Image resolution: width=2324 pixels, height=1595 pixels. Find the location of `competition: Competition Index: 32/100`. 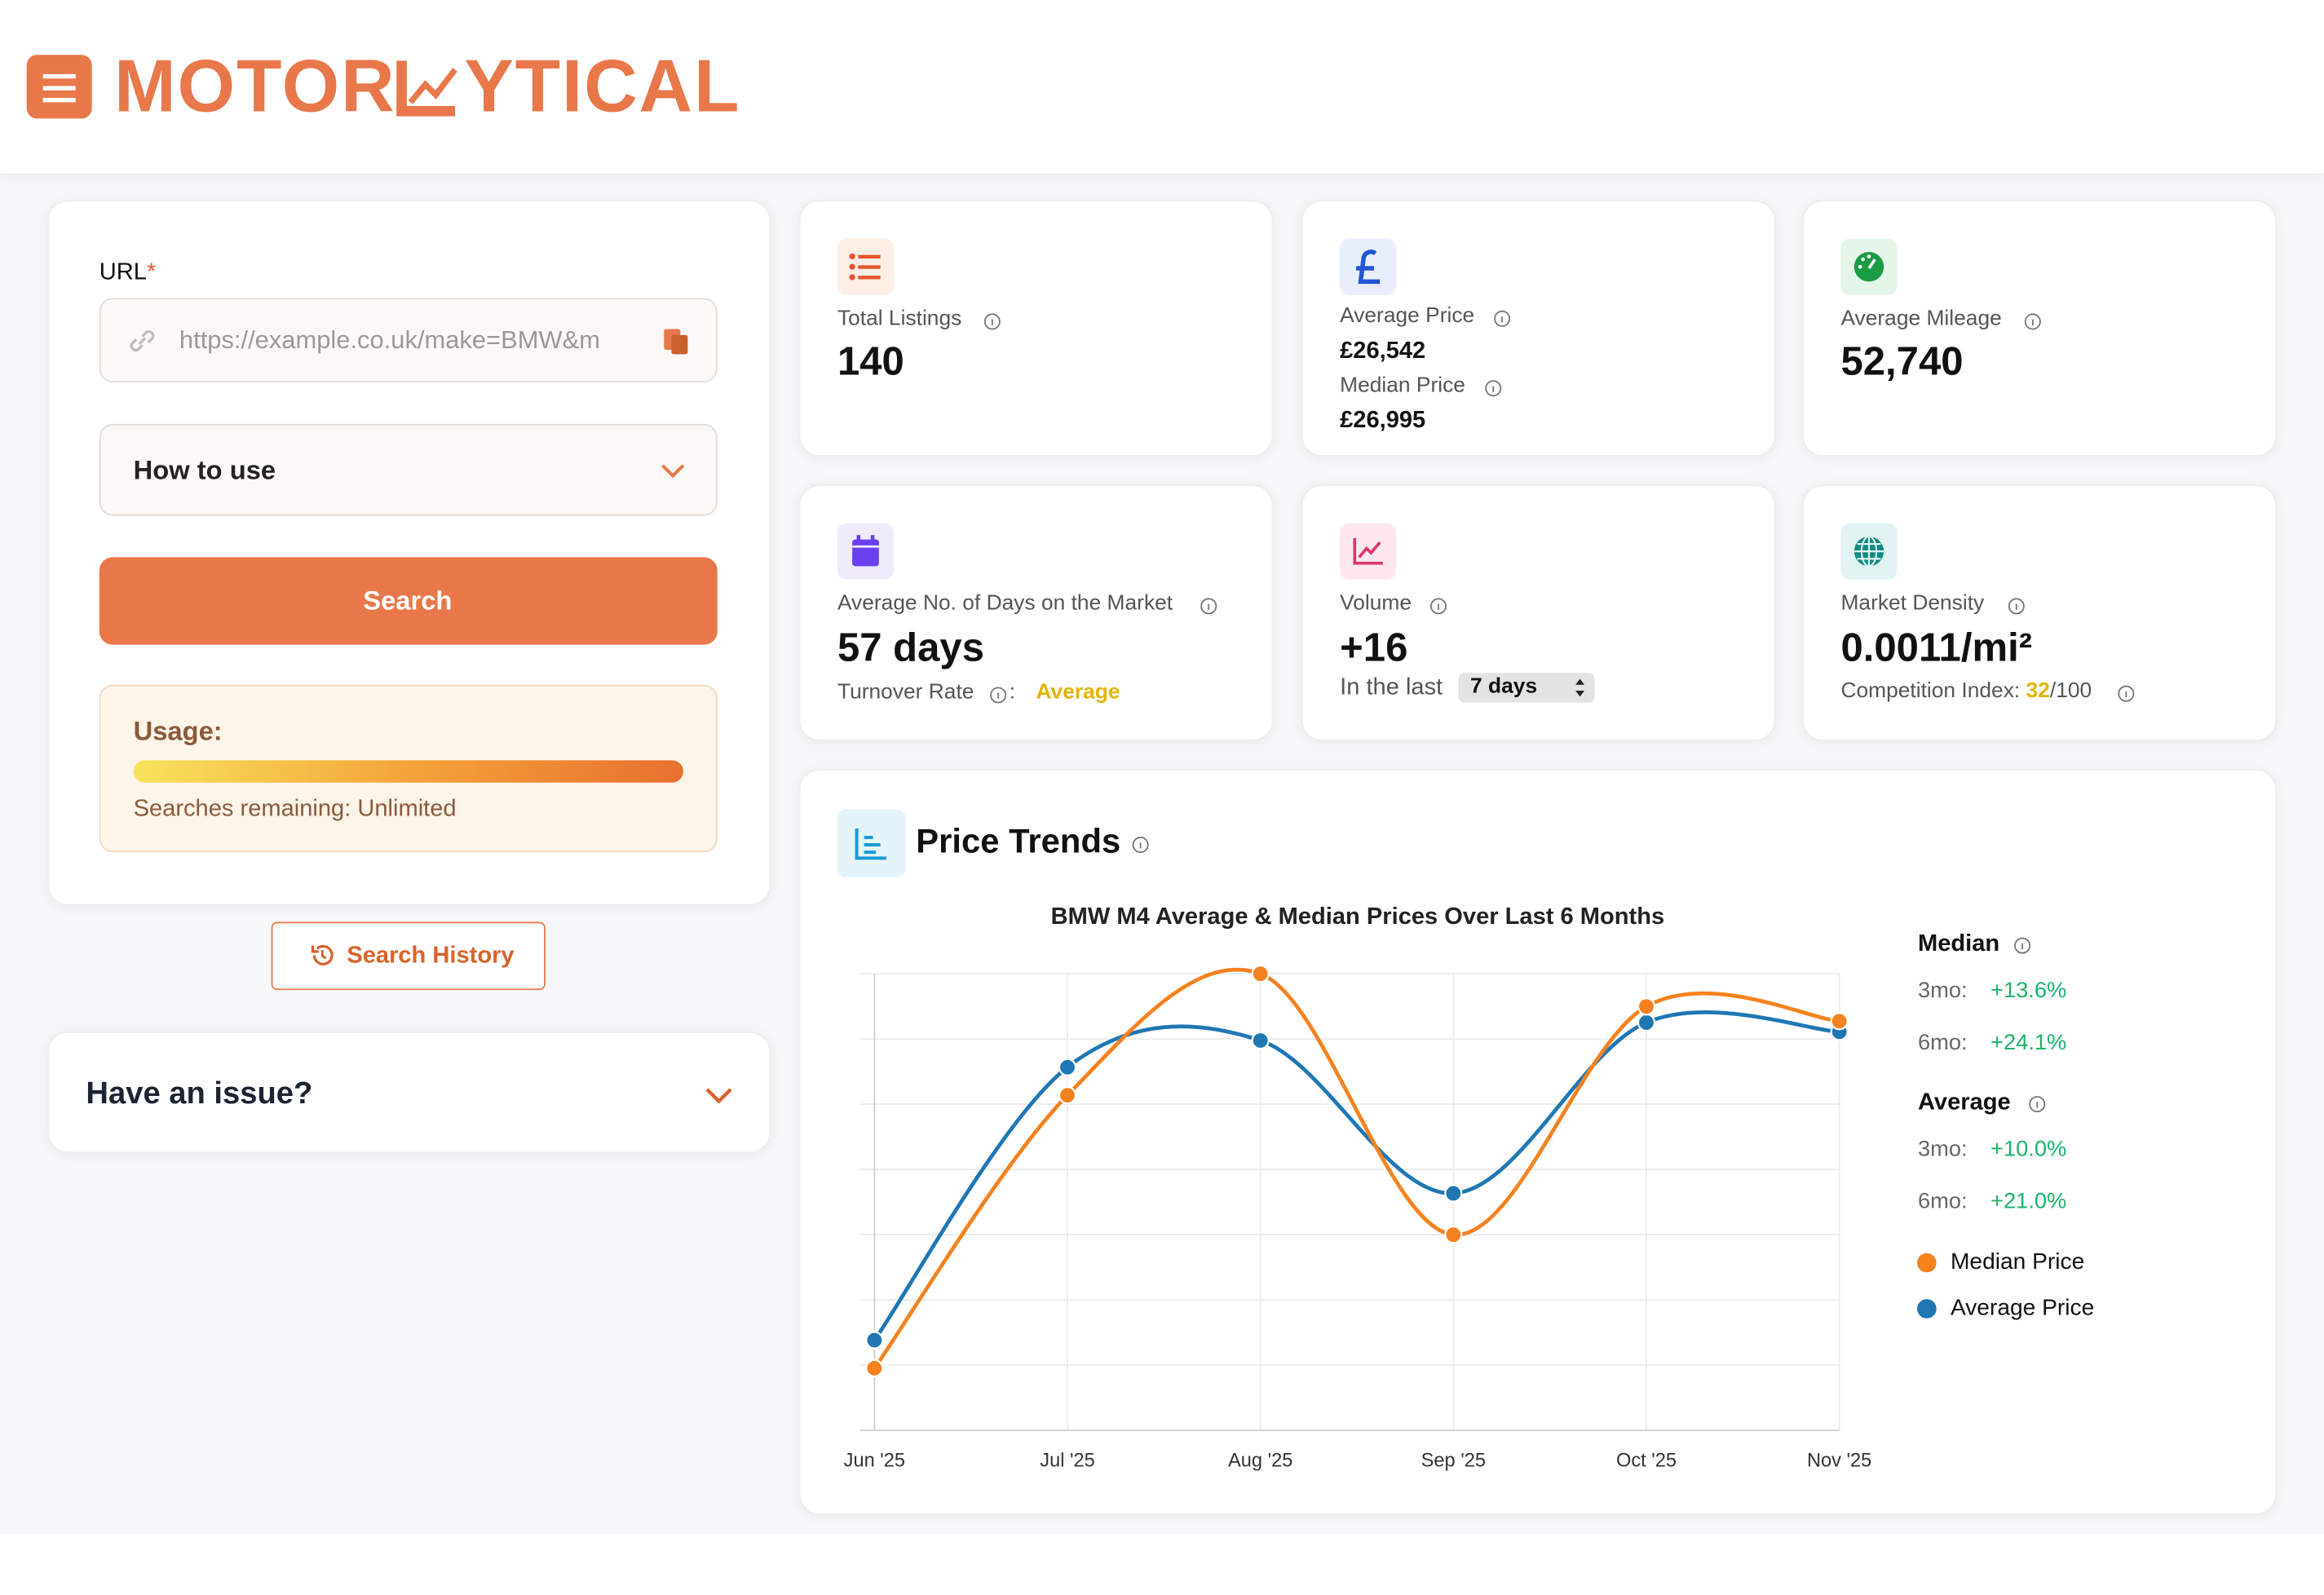

competition: Competition Index: 32/100 is located at coordinates (1966, 692).